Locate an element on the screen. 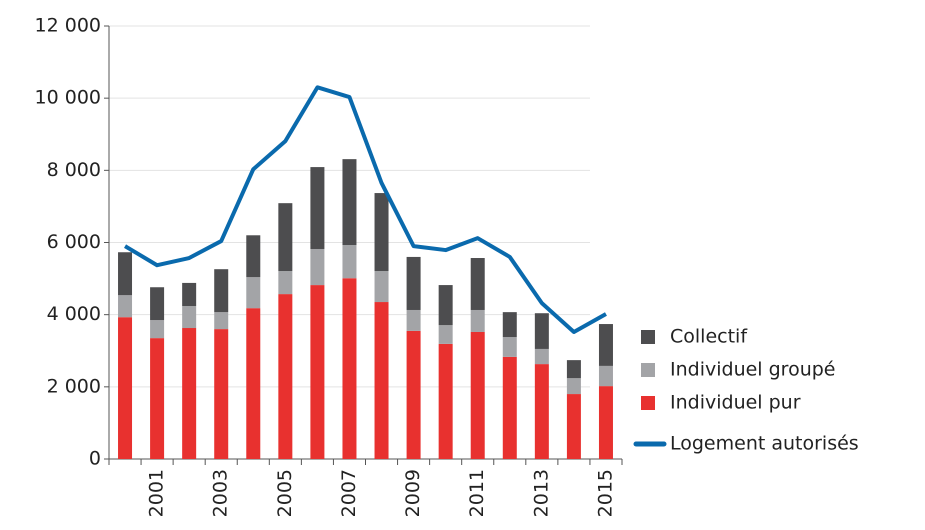 Image resolution: width=925 pixels, height=530 pixels. x-tick-label: 2013 is located at coordinates (541, 493).